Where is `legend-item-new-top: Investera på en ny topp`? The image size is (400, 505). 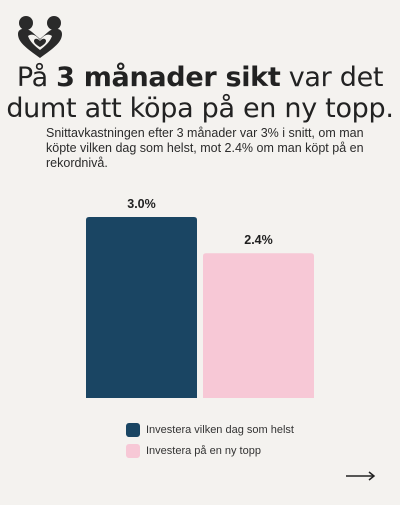 legend-item-new-top: Investera på en ny topp is located at coordinates (210, 451).